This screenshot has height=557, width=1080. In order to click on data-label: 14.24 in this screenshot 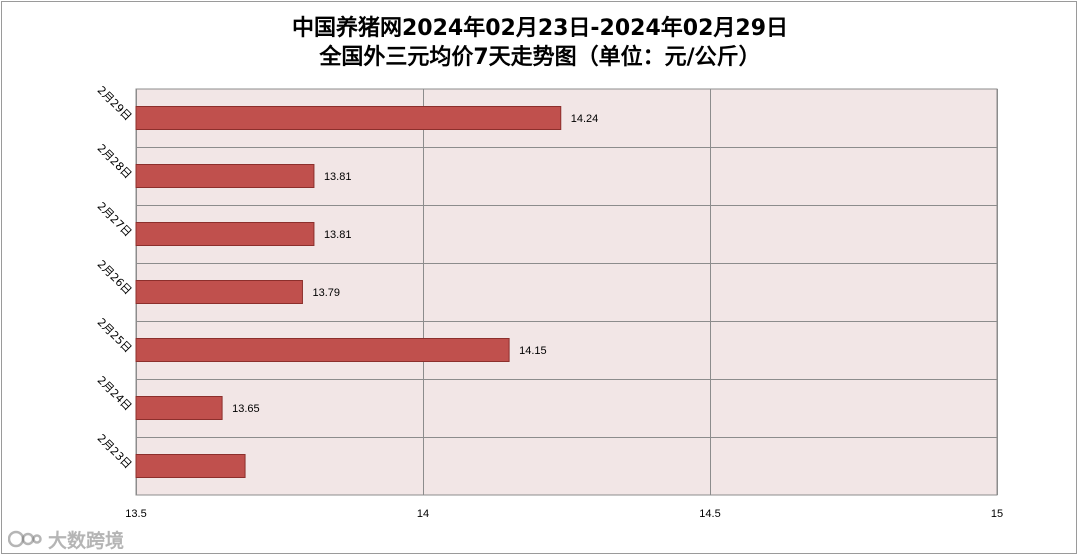, I will do `click(585, 119)`.